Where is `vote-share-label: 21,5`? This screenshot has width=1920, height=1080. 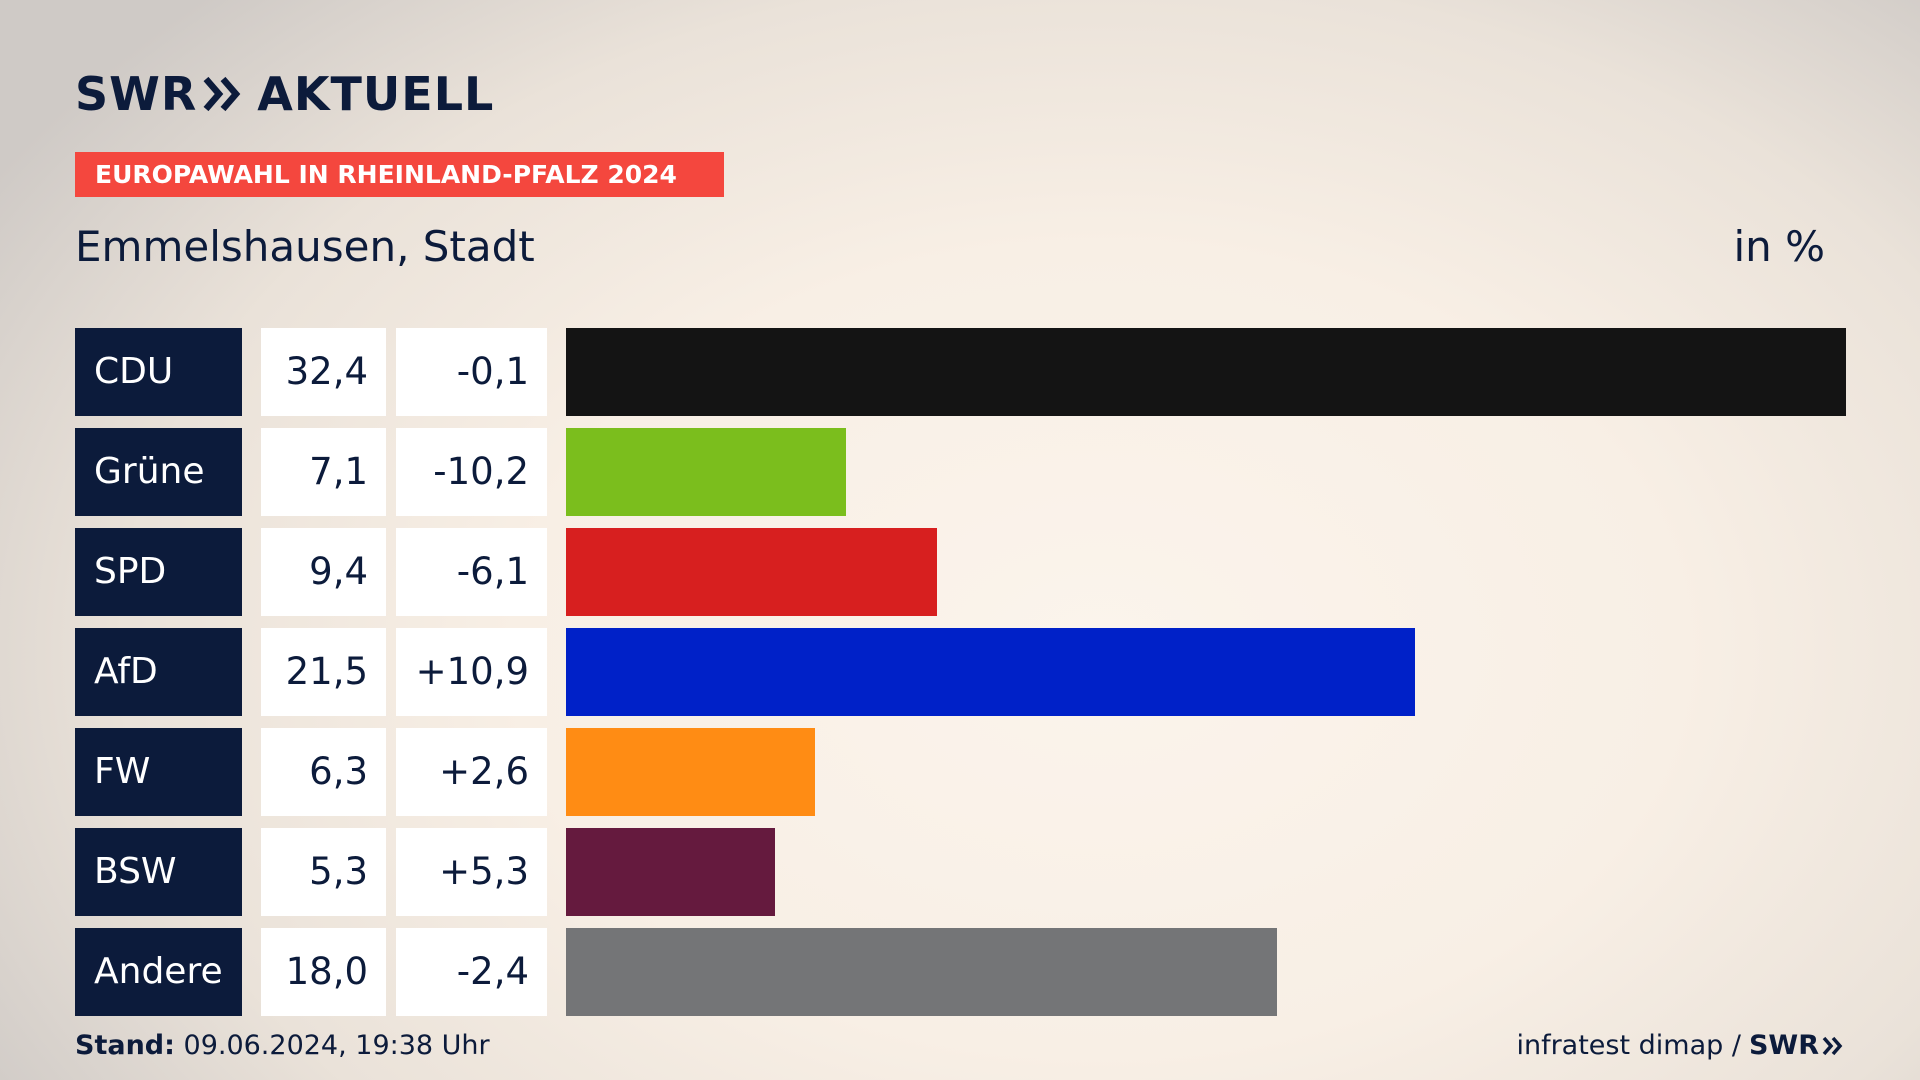
vote-share-label: 21,5 is located at coordinates (323, 672).